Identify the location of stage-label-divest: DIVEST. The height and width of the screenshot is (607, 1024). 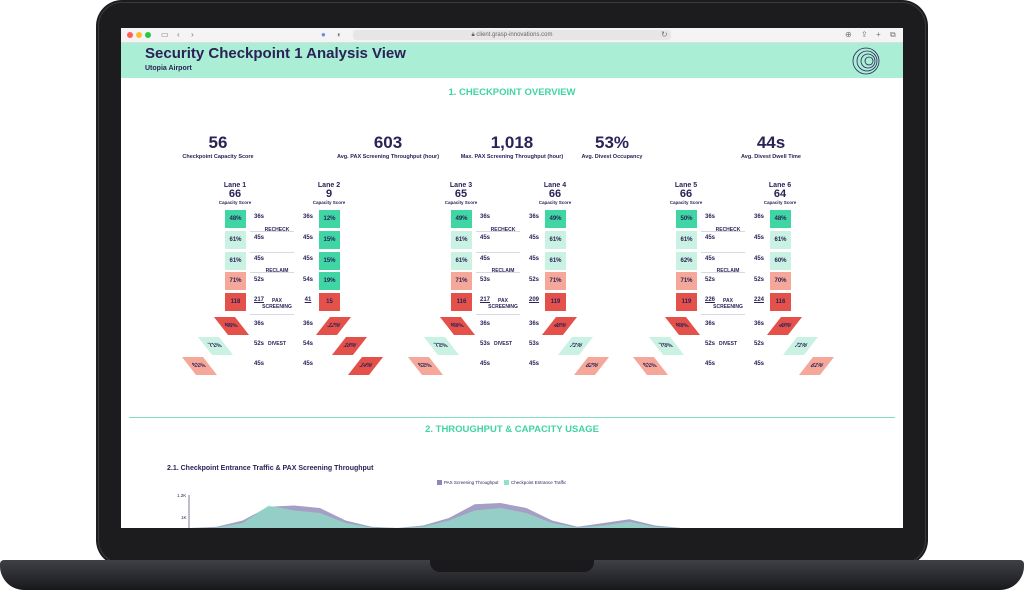
(277, 344).